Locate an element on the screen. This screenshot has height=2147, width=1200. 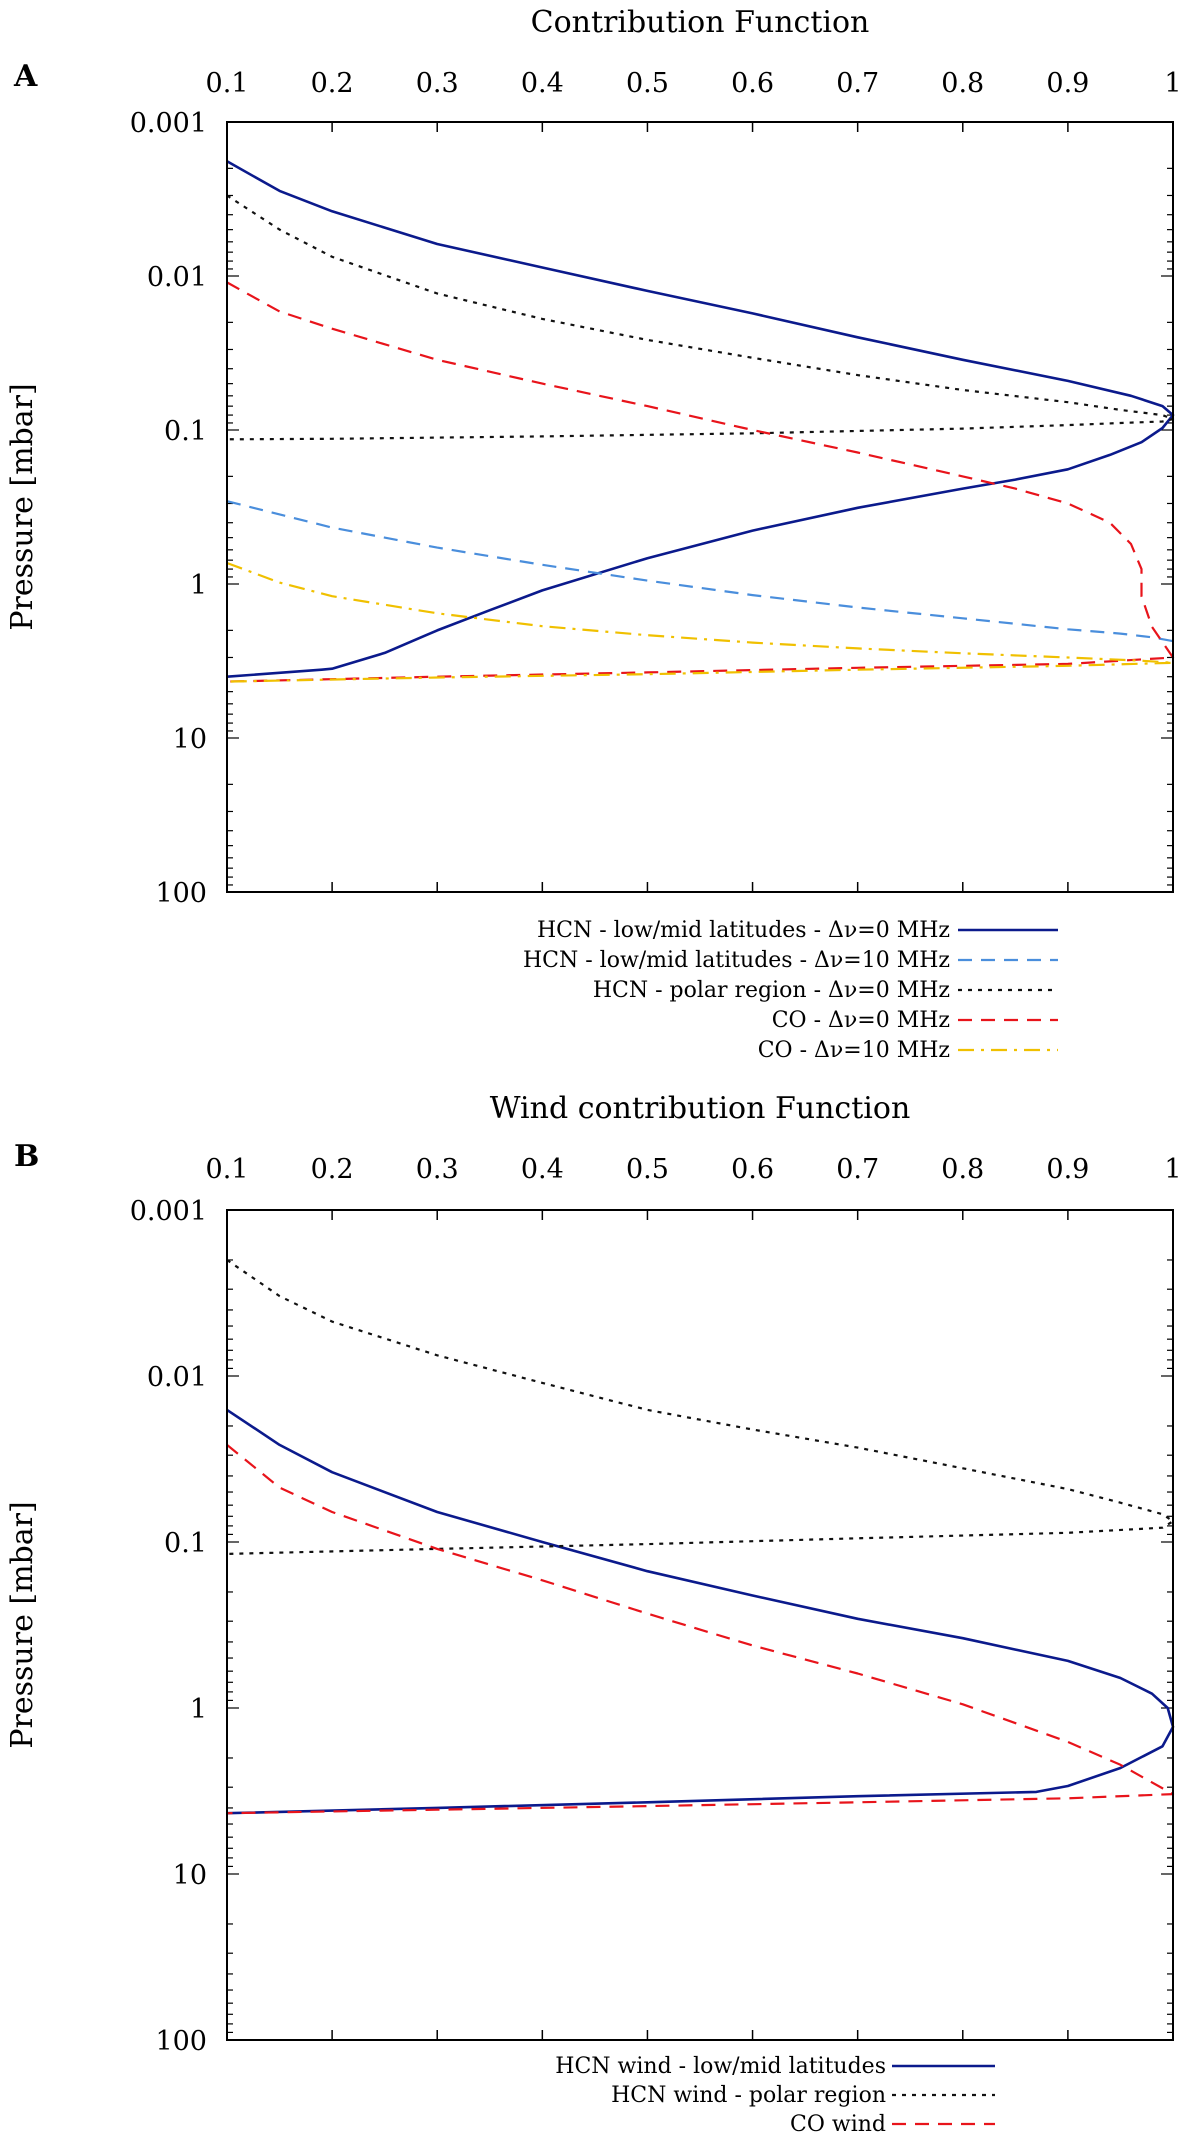
legend-label: CO - Δν=0 MHz is located at coordinates (861, 1020).